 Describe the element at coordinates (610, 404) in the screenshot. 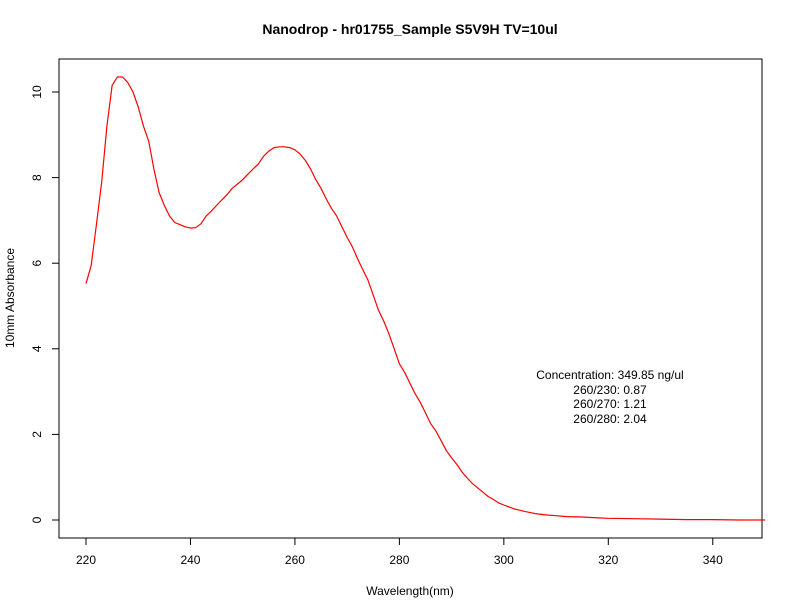

I see `ratio-260-270-label: 260/270: 1.21` at that location.